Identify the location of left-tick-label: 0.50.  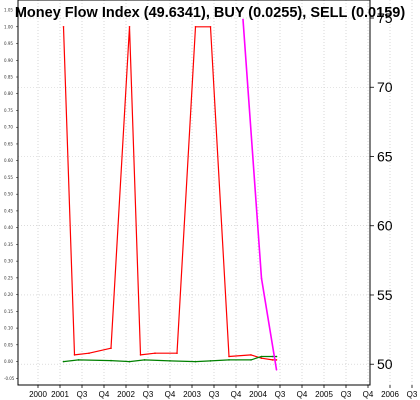
(8, 194).